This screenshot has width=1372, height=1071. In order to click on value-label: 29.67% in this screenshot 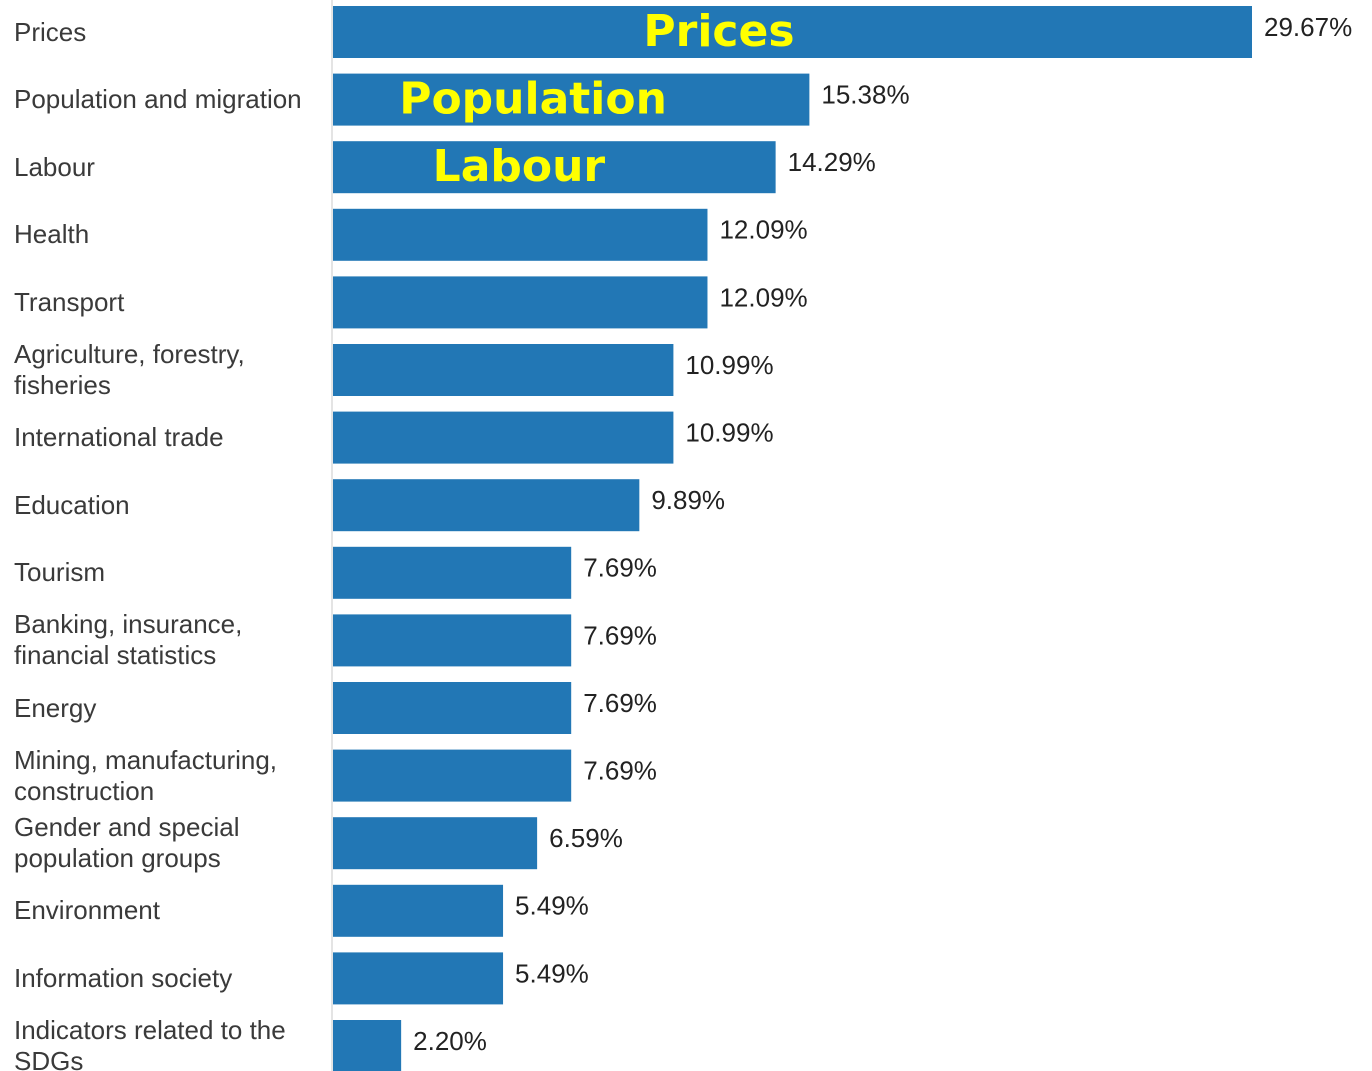, I will do `click(1308, 27)`.